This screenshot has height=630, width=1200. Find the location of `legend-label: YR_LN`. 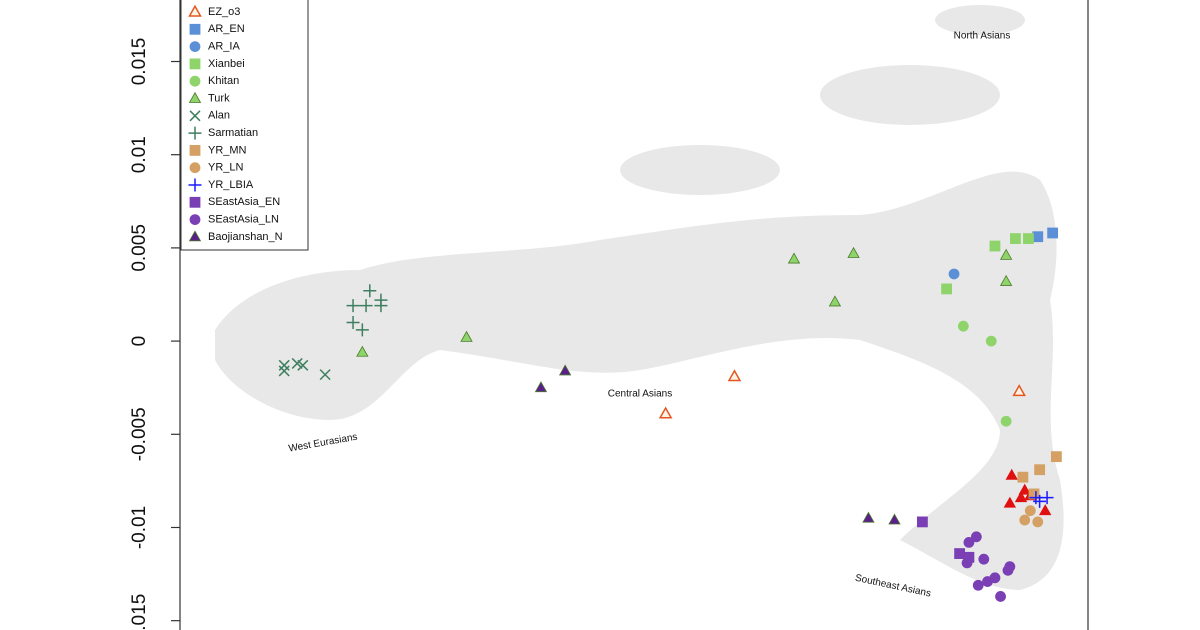

legend-label: YR_LN is located at coordinates (226, 168).